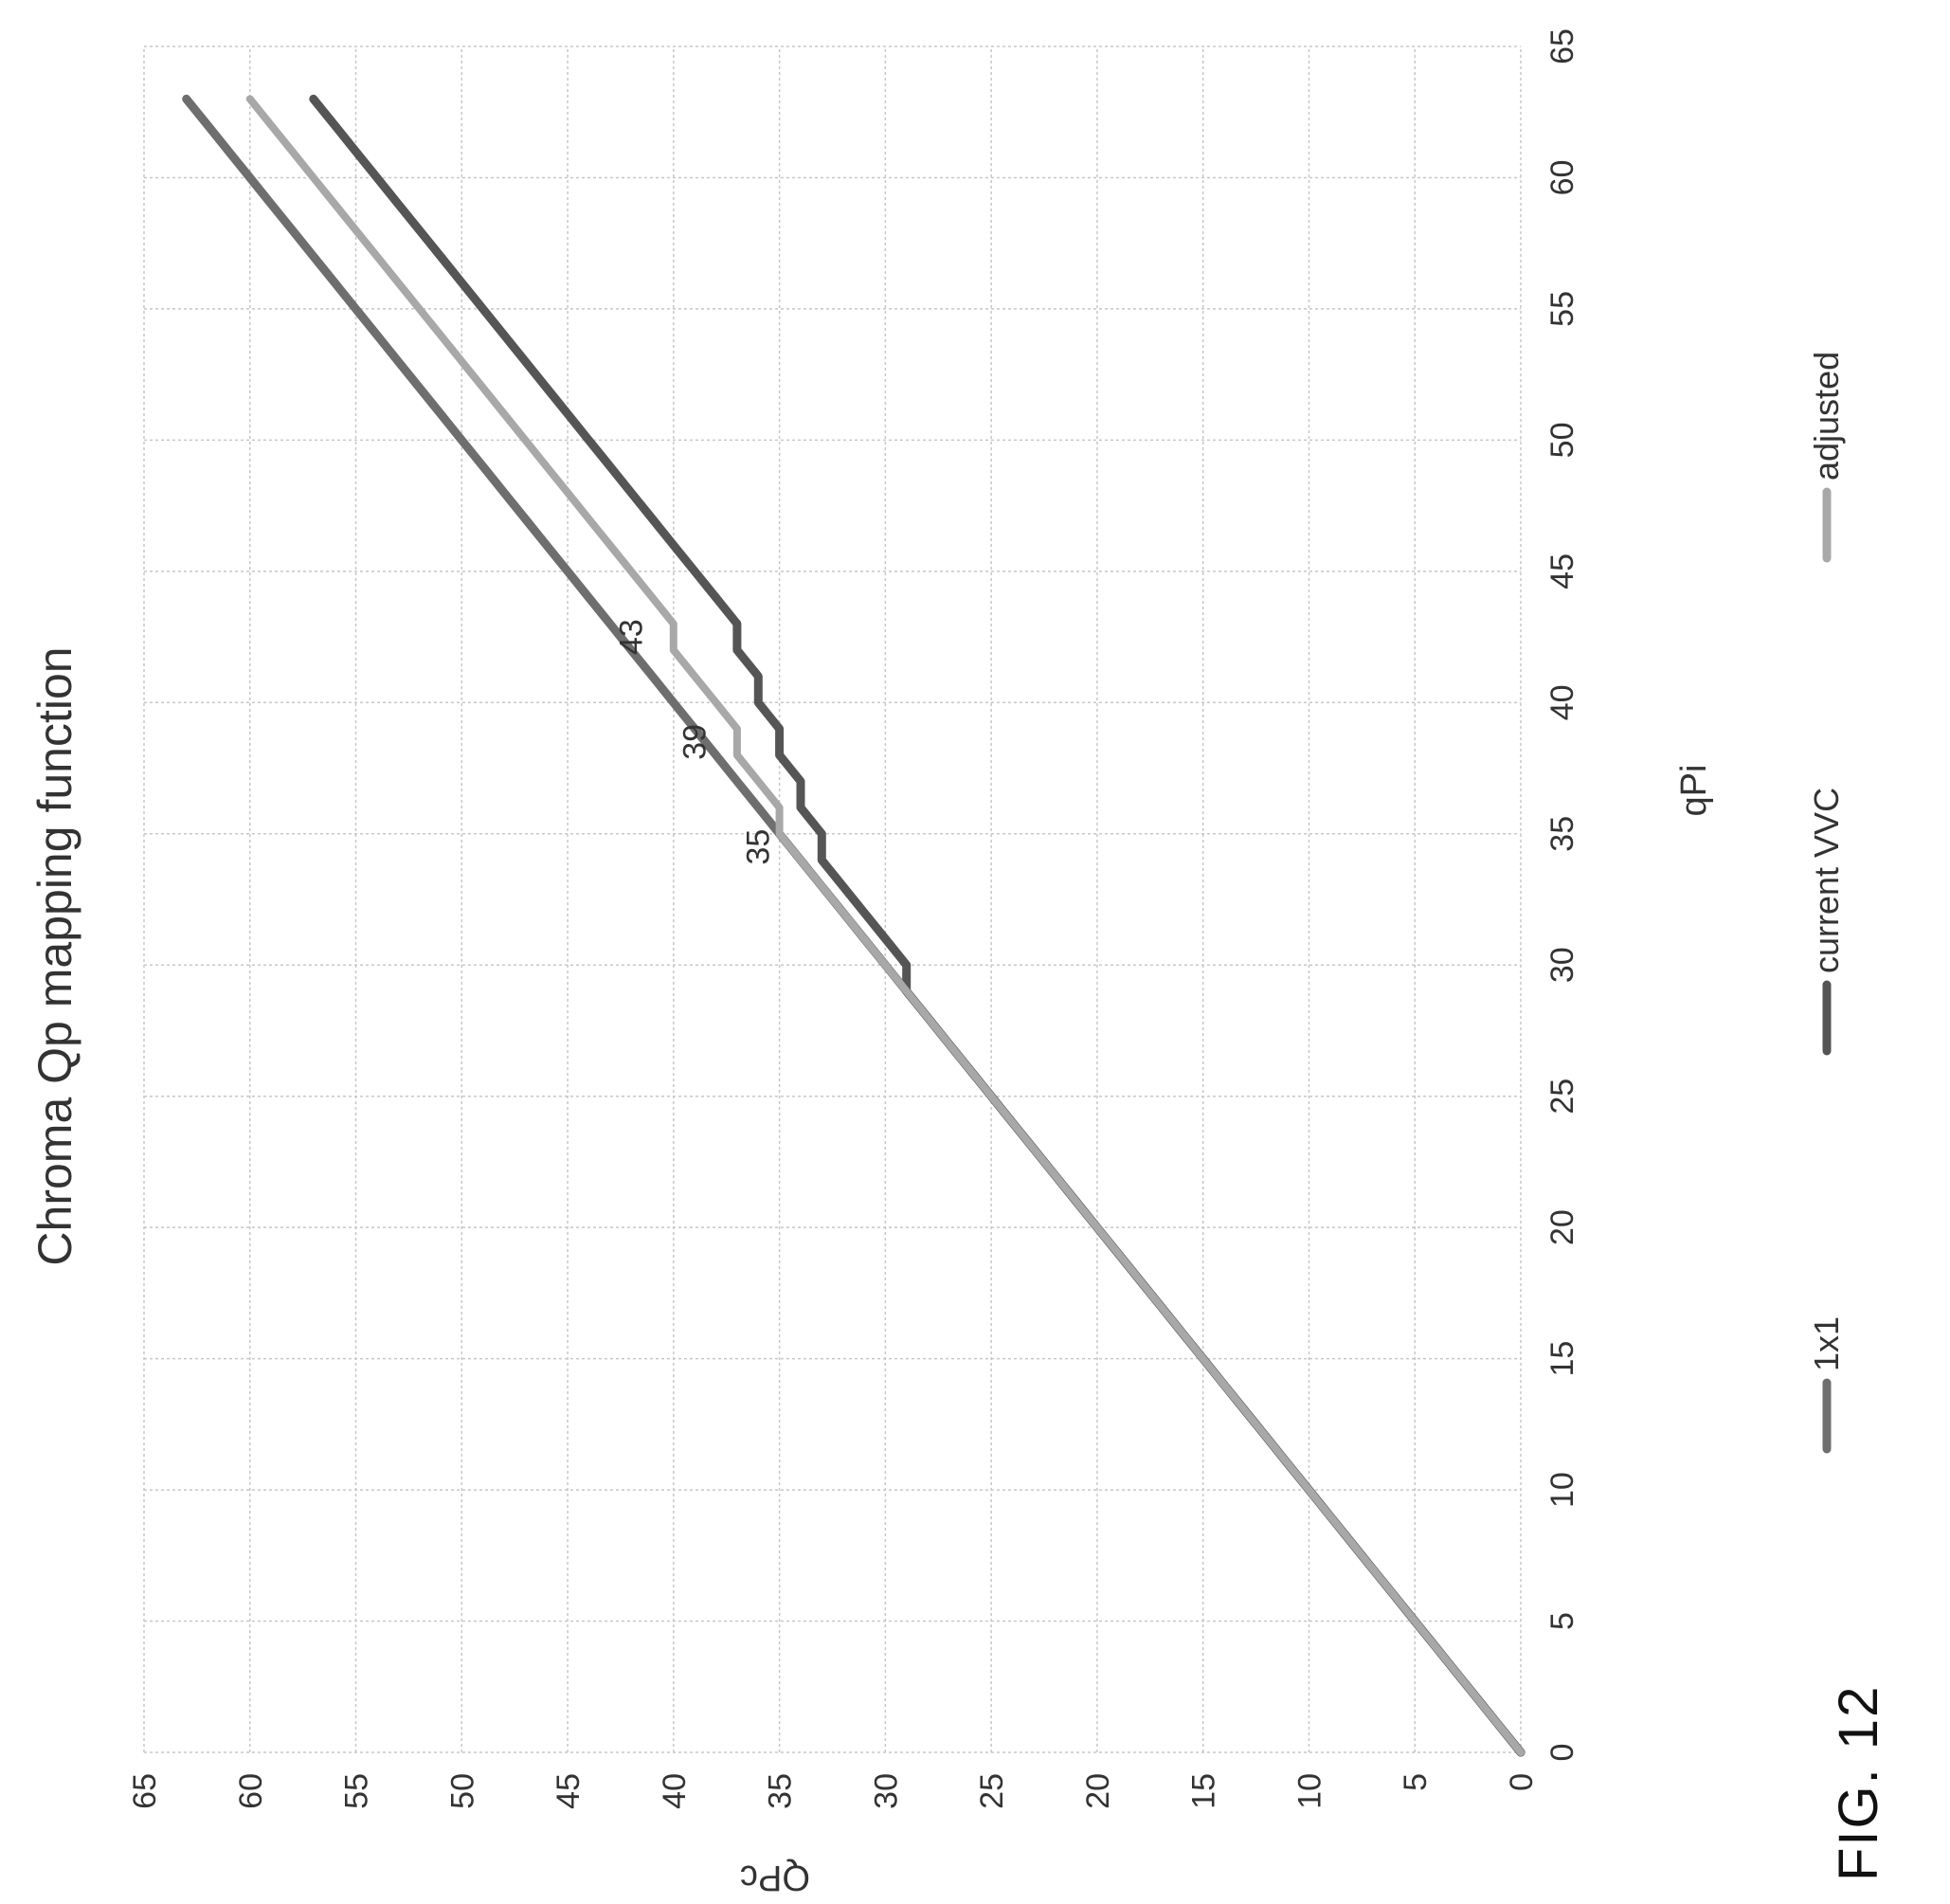 Image resolution: width=1950 pixels, height=1904 pixels. What do you see at coordinates (758, 847) in the screenshot?
I see `annotation-label: 35` at bounding box center [758, 847].